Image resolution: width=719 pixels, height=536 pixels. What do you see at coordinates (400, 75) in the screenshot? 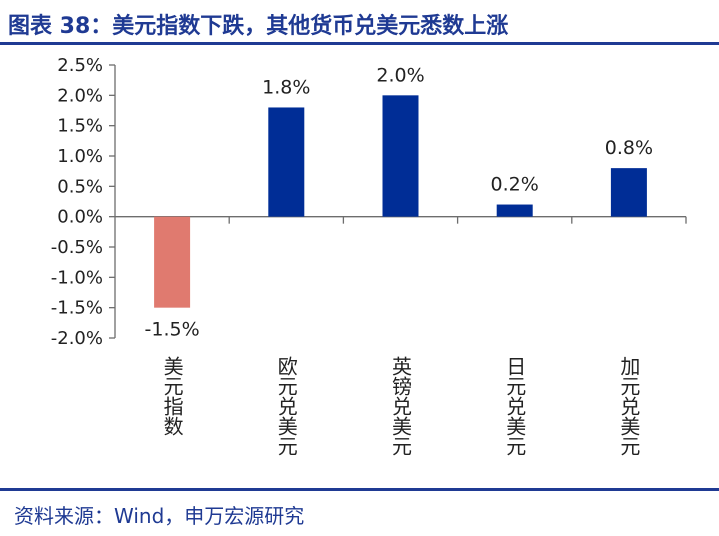
I see `data-label: 2.0%` at bounding box center [400, 75].